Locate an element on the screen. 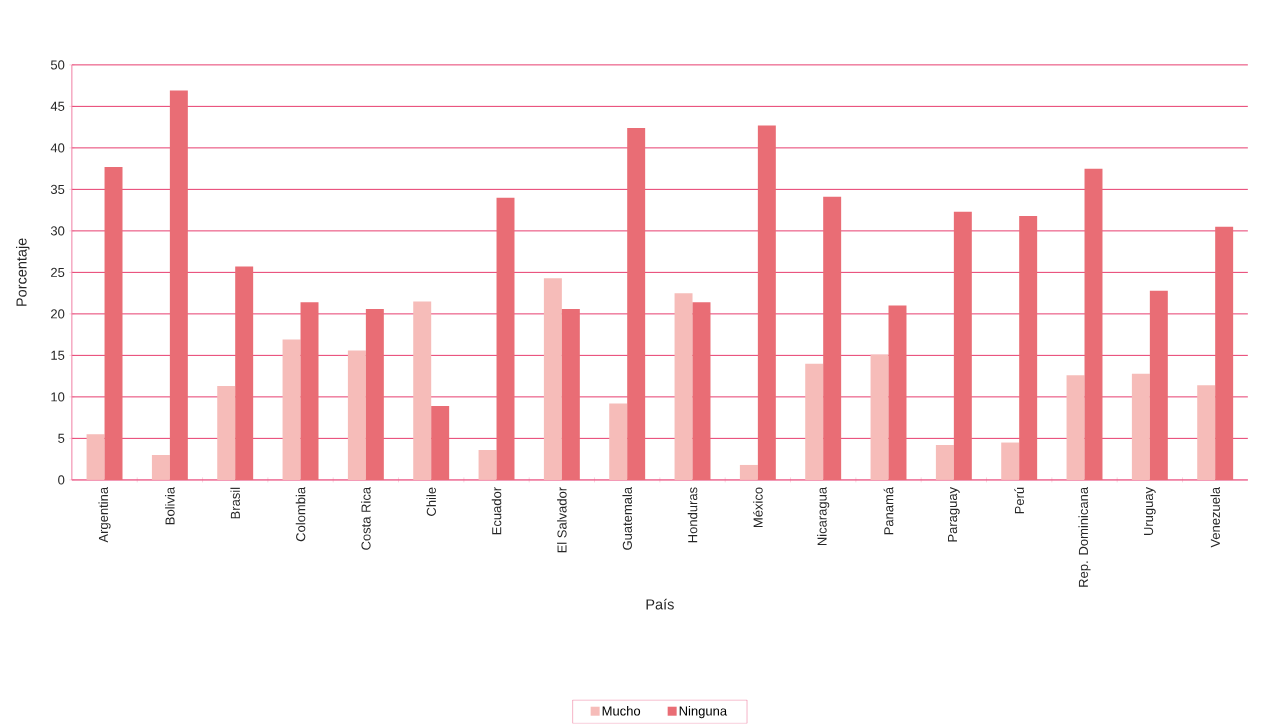 The width and height of the screenshot is (1286, 724). x-tick-label: Venezuela is located at coordinates (1215, 517).